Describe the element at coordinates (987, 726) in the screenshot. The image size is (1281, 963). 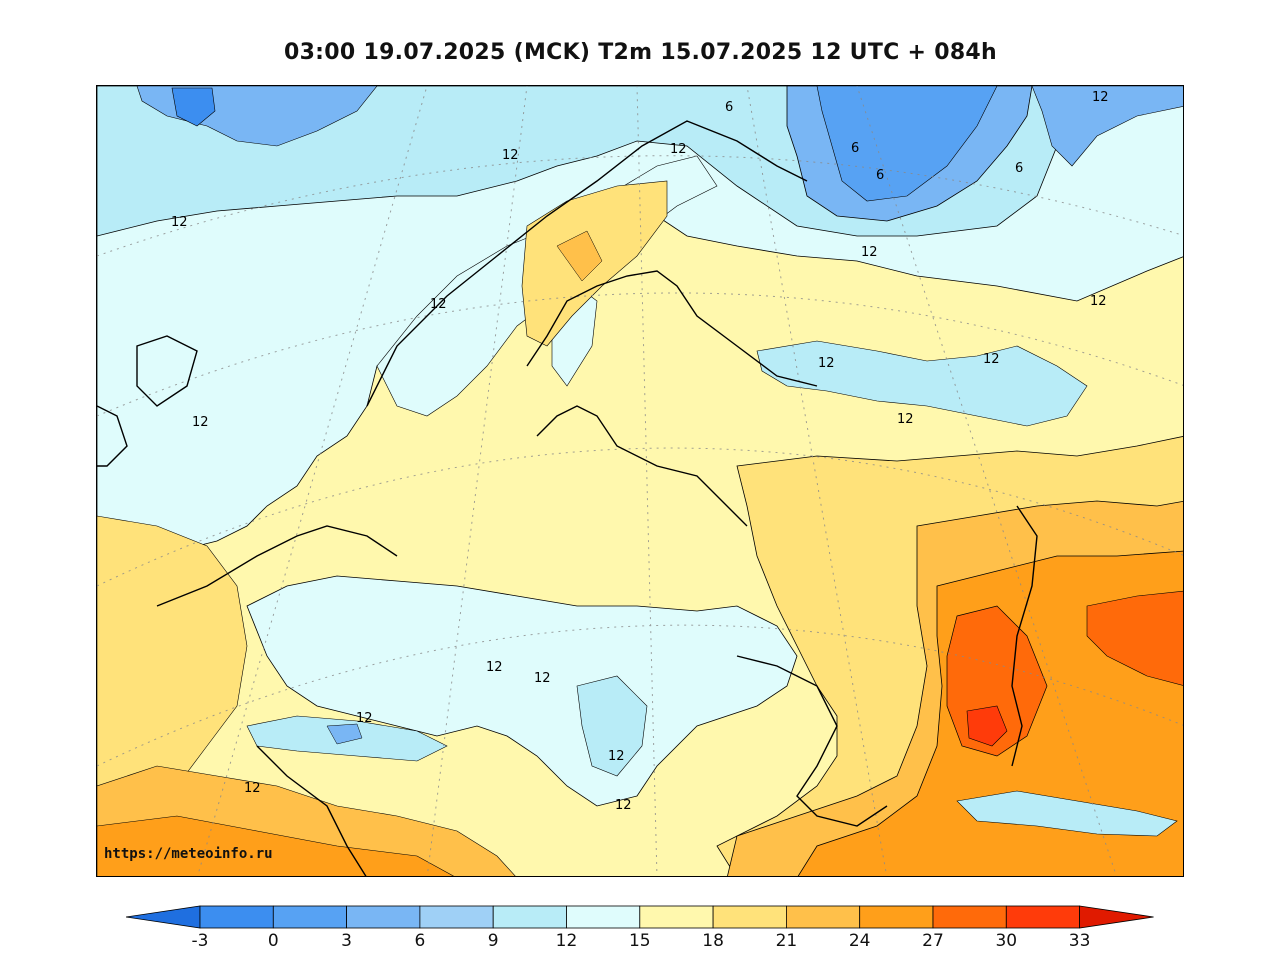
I see `field-hottest` at that location.